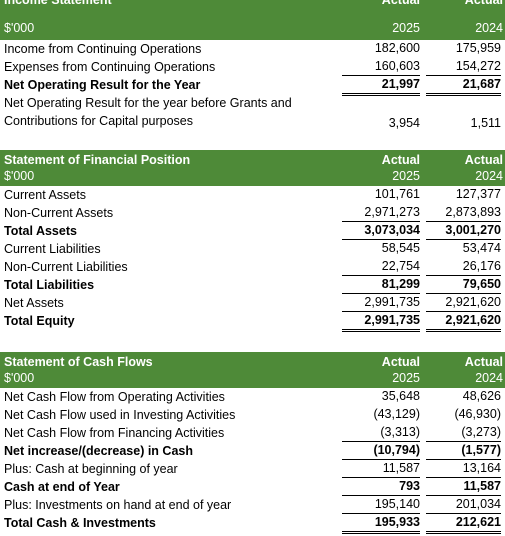 This screenshot has height=536, width=505. What do you see at coordinates (463, 505) in the screenshot?
I see `row-value-2024: 201,034` at bounding box center [463, 505].